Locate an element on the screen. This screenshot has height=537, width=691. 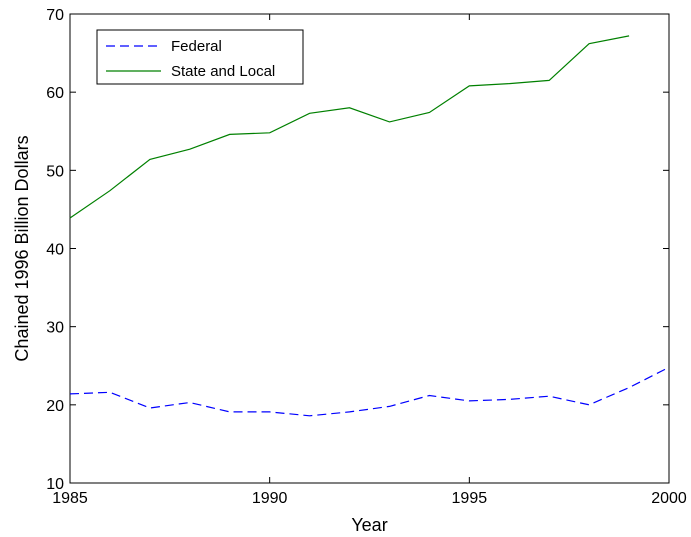
y-tick-label: 50 is located at coordinates (55, 171).